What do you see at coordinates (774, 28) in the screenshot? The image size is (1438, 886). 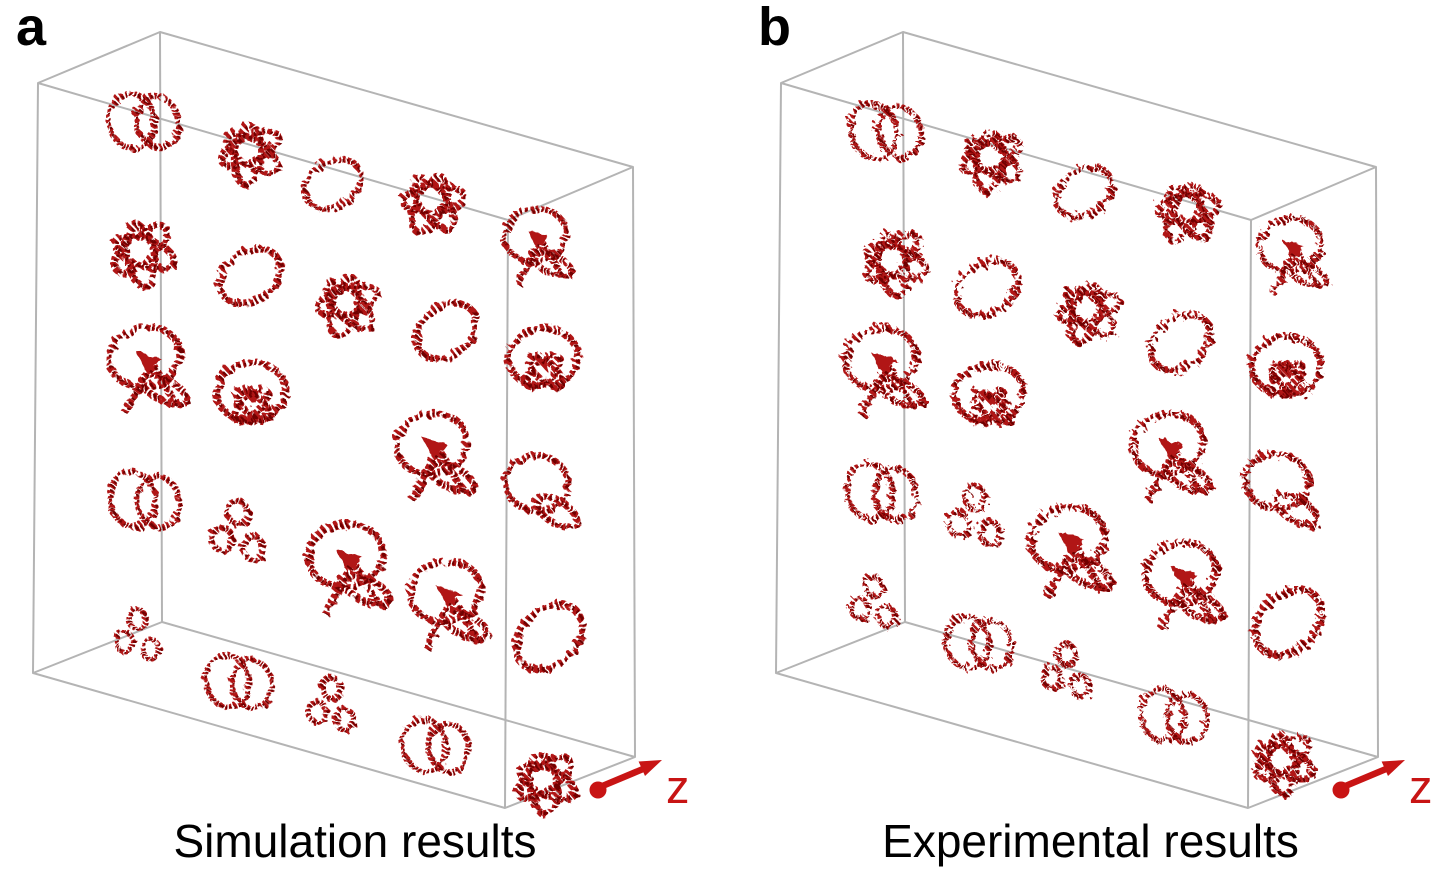 I see `panel-b-label: b` at bounding box center [774, 28].